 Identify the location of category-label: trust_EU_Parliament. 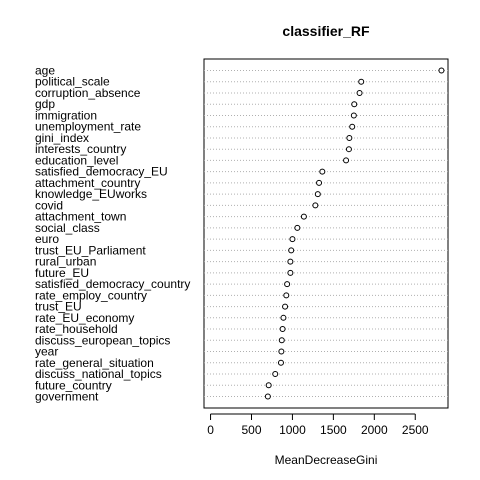
(90, 250).